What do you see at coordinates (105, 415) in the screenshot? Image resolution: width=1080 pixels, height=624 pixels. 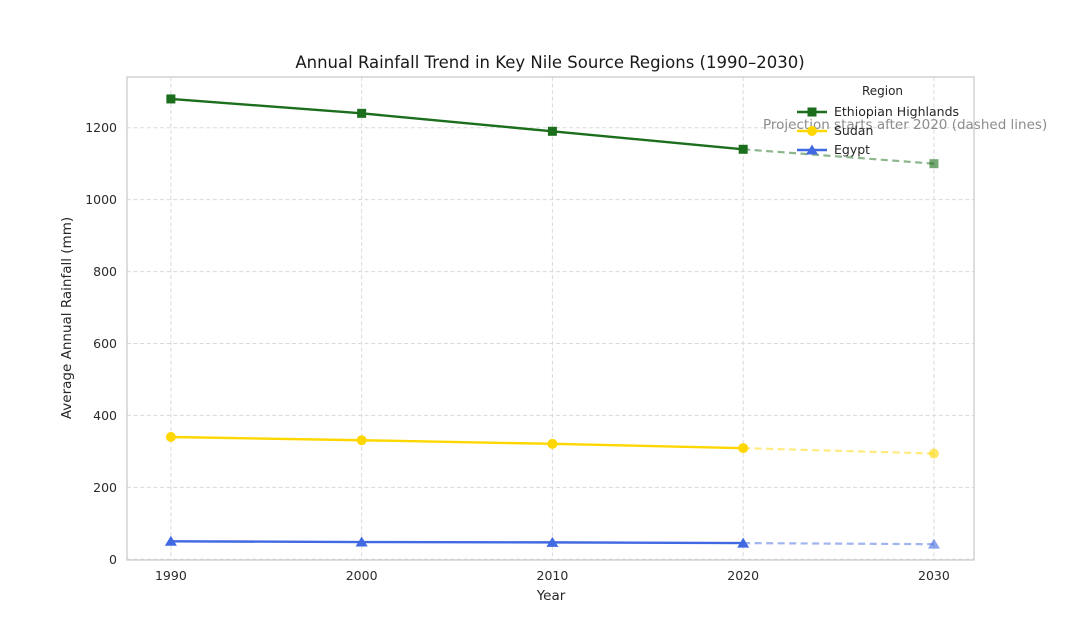 I see `y-tick-label: 400` at bounding box center [105, 415].